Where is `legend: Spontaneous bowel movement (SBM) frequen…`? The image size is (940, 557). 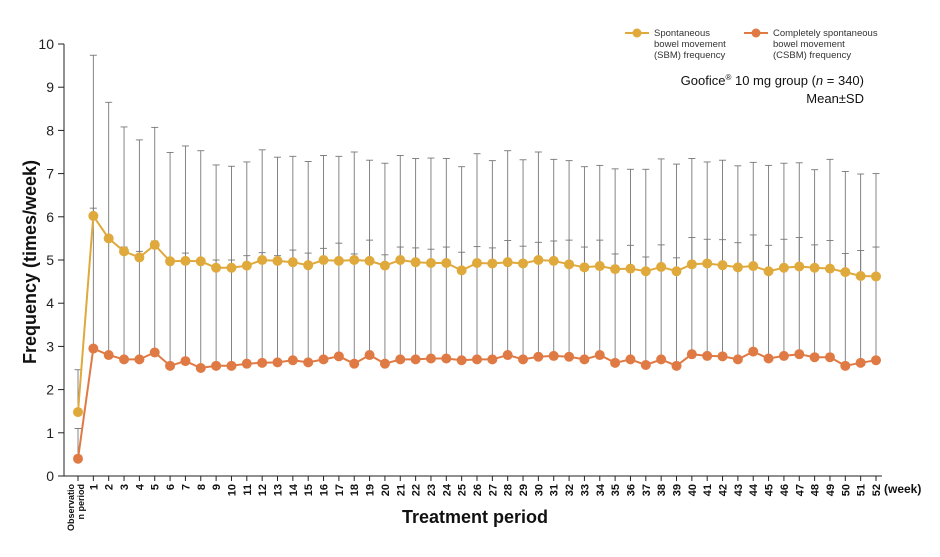
legend: Spontaneous bowel movement (SBM) frequen… is located at coordinates (751, 44).